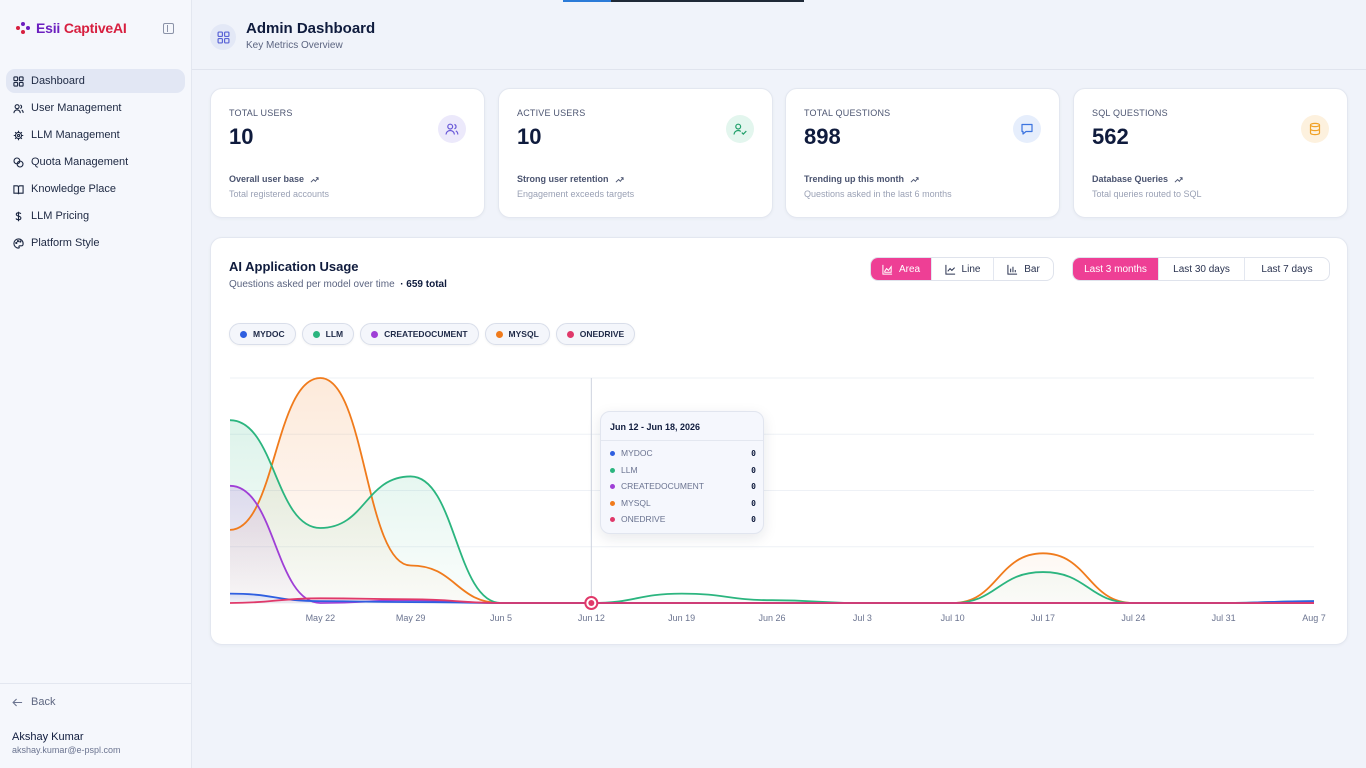 Image resolution: width=1366 pixels, height=768 pixels. Describe the element at coordinates (76, 108) in the screenshot. I see `sidebar-item-label: User Management` at that location.